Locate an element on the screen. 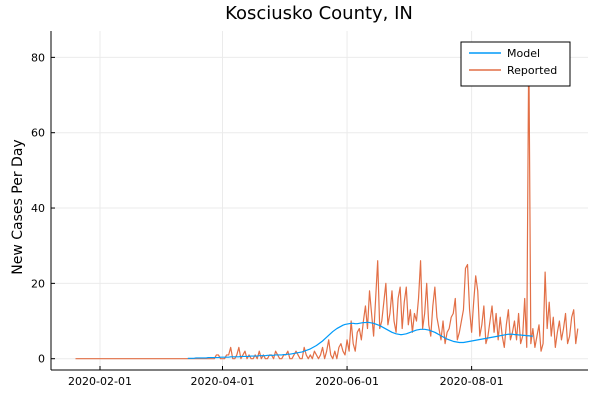 The height and width of the screenshot is (400, 600). y-tick-label: 40 is located at coordinates (38, 208).